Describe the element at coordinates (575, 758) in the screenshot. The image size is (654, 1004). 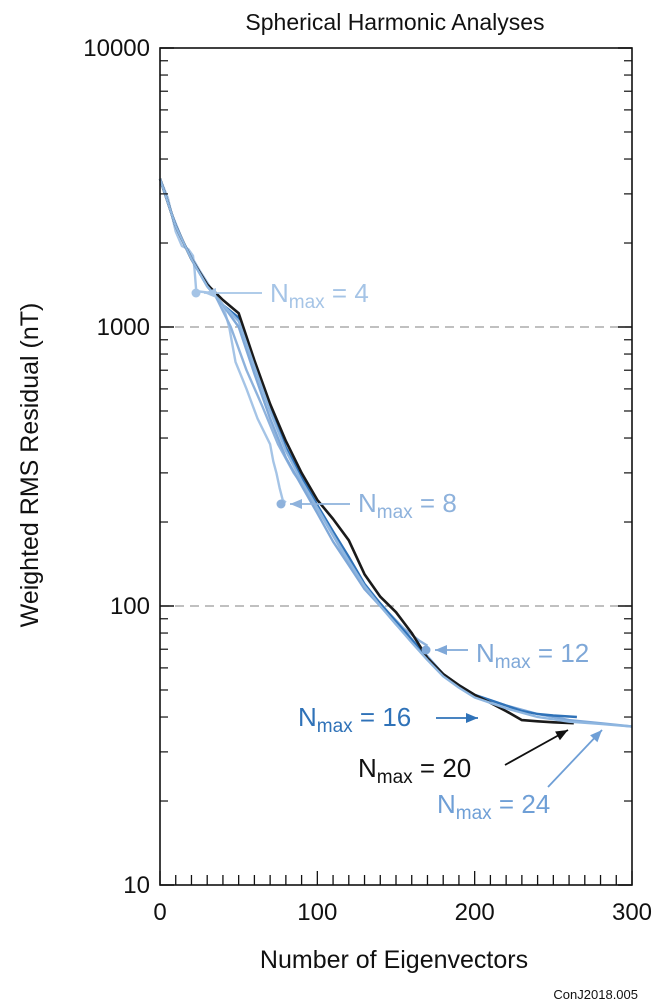
I see `annotation-arrow` at that location.